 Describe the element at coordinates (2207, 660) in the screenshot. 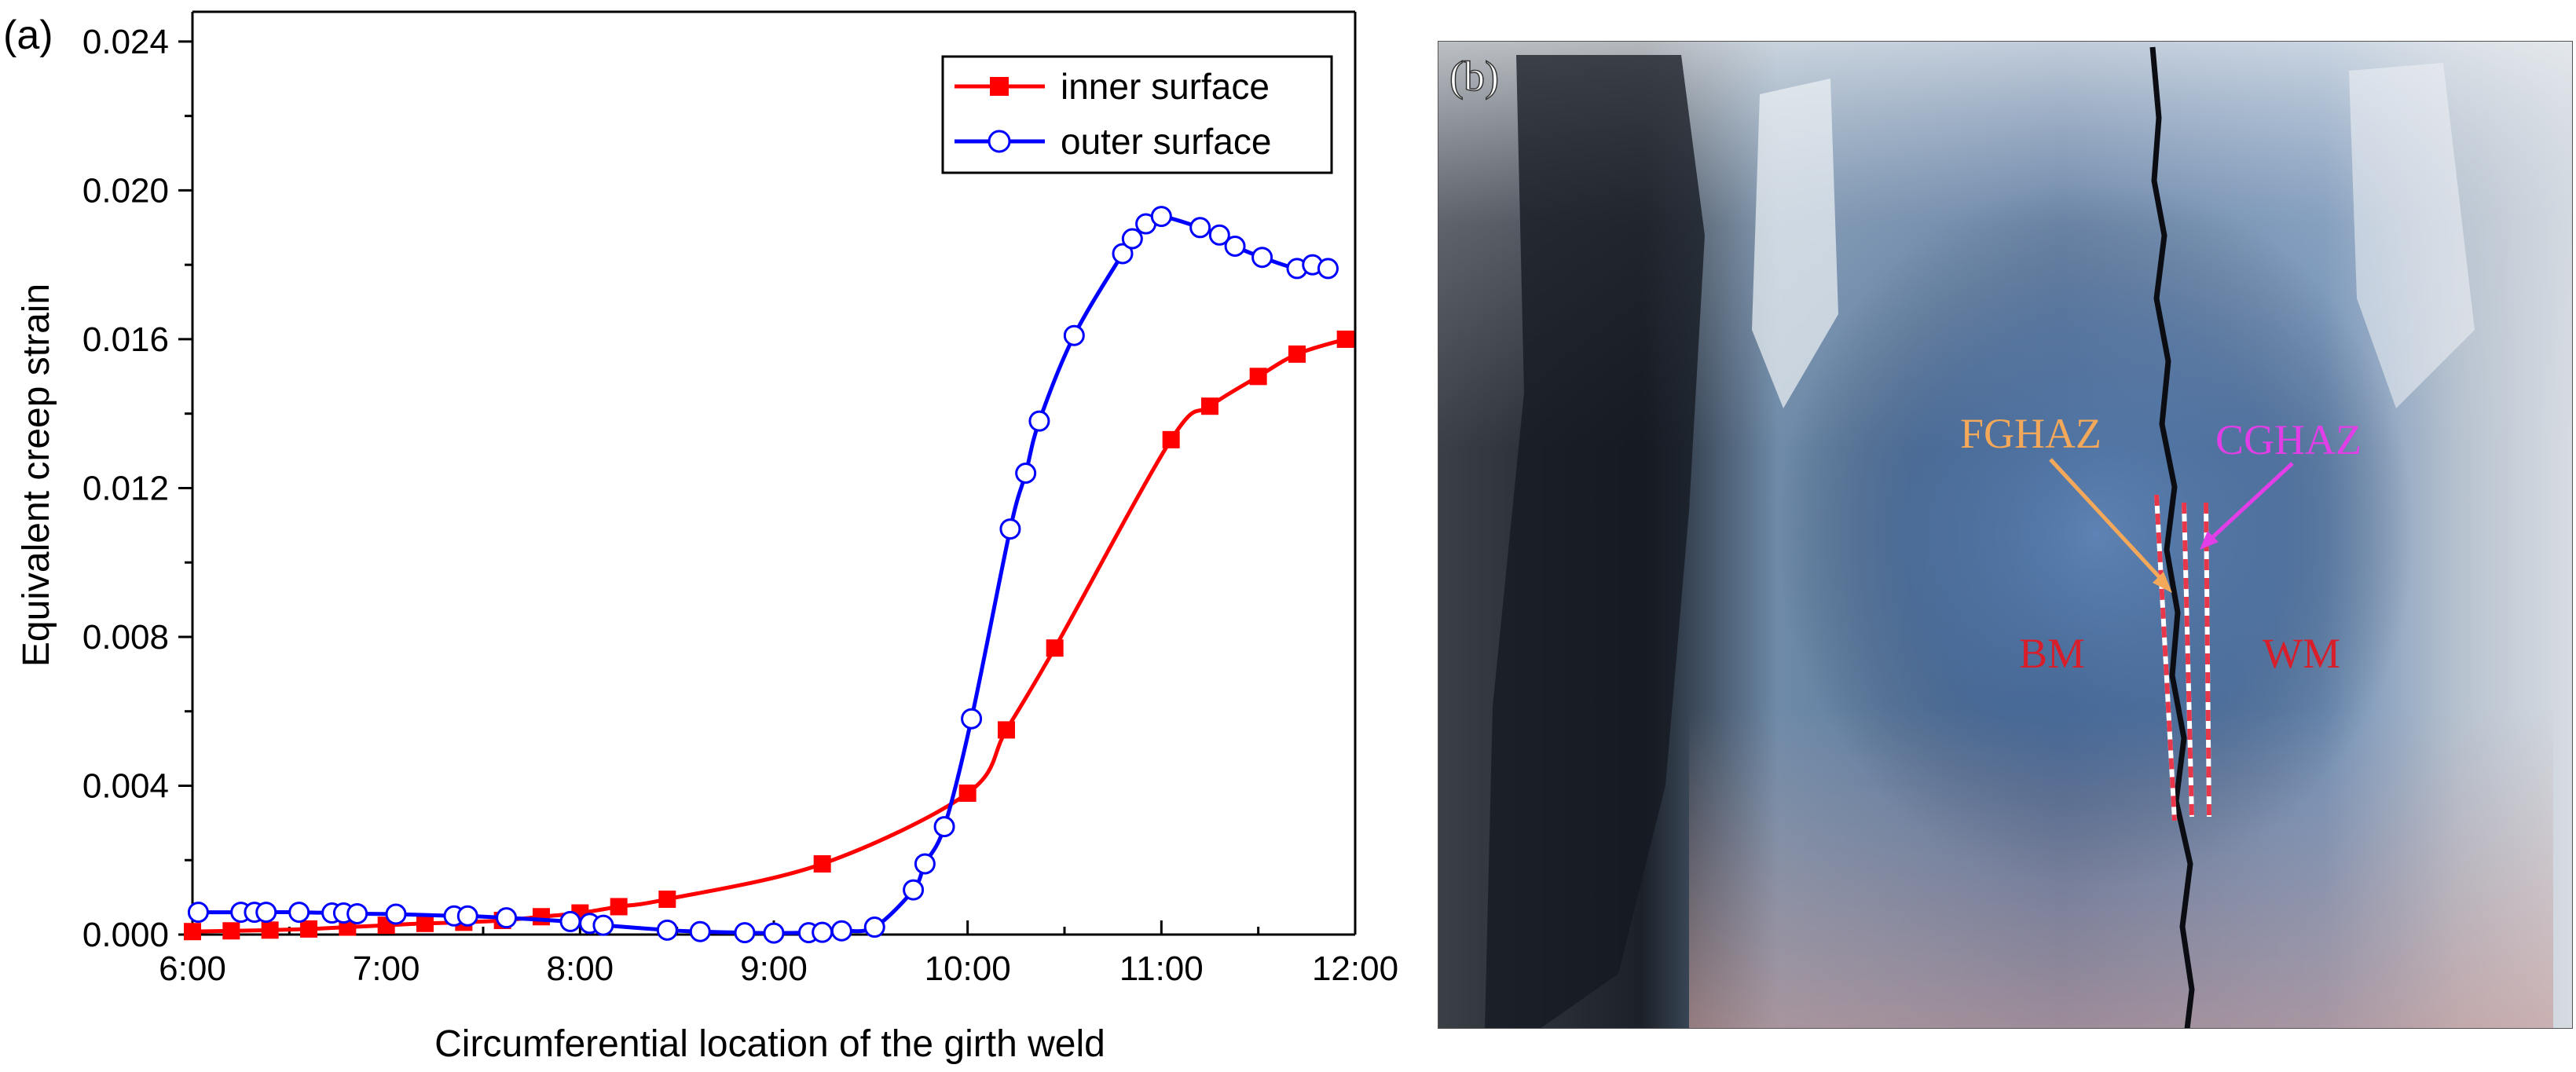

I see `zone-line-3-dash` at that location.